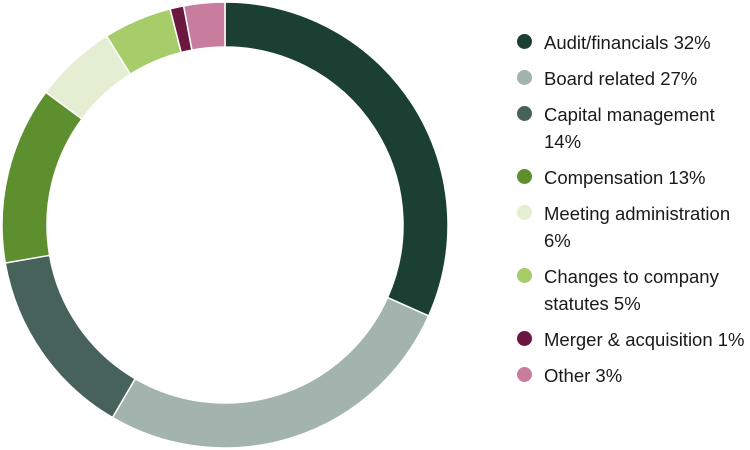 This screenshot has width=750, height=450. What do you see at coordinates (631, 375) in the screenshot?
I see `legend-item-7: Other 3%` at bounding box center [631, 375].